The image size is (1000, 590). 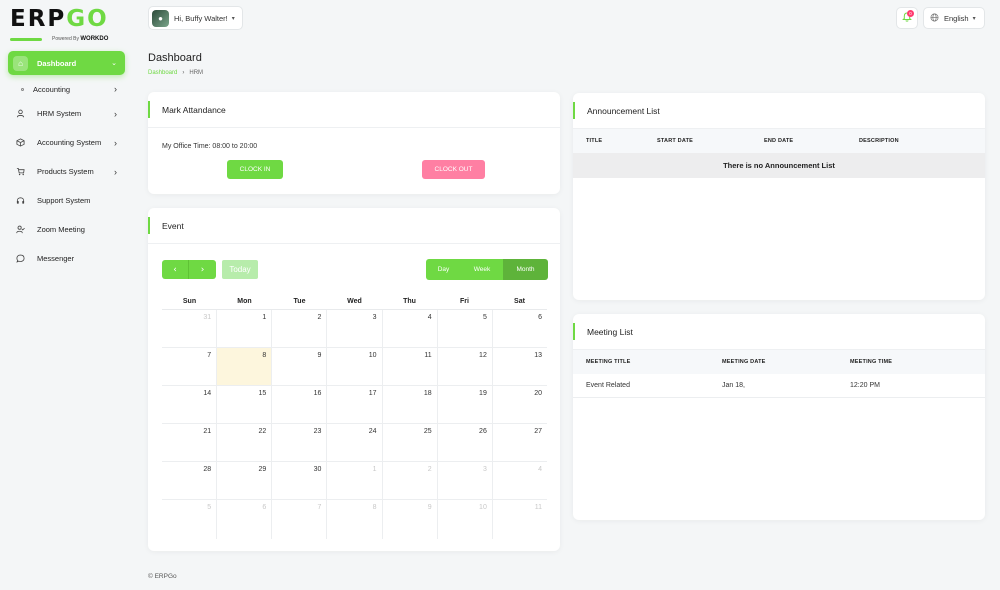 I want to click on breadcrumb-link-dashboard: Dashboard, so click(x=163, y=73).